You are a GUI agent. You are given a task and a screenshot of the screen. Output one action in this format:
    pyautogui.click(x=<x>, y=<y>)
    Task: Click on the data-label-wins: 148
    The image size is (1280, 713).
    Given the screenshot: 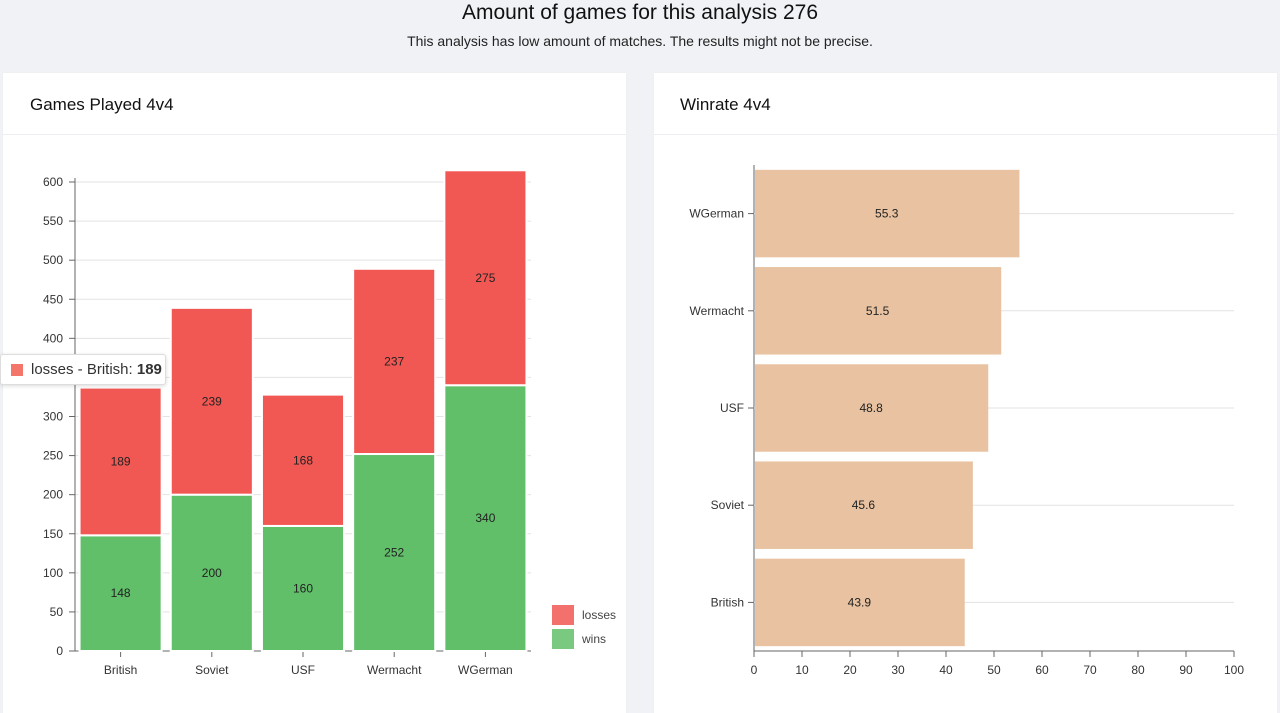 What is the action you would take?
    pyautogui.click(x=121, y=593)
    